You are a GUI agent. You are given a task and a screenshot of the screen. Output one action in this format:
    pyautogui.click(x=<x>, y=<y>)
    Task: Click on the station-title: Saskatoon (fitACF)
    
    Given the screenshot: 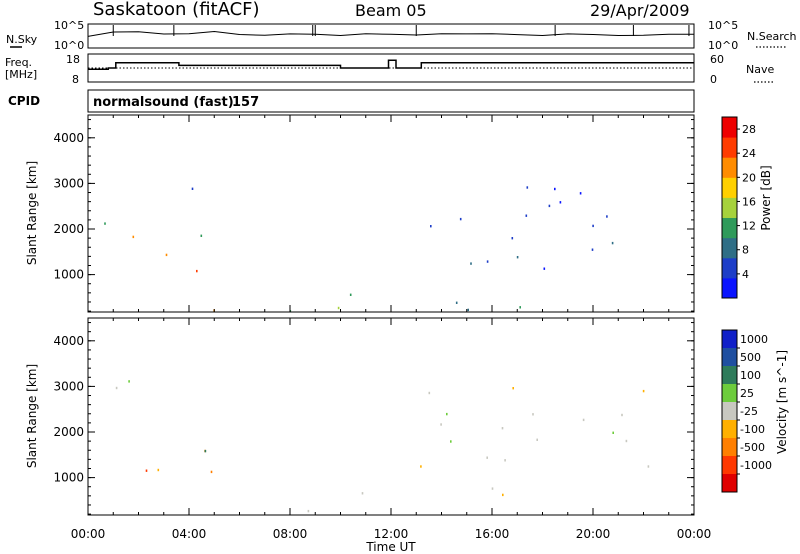 What is the action you would take?
    pyautogui.click(x=176, y=10)
    